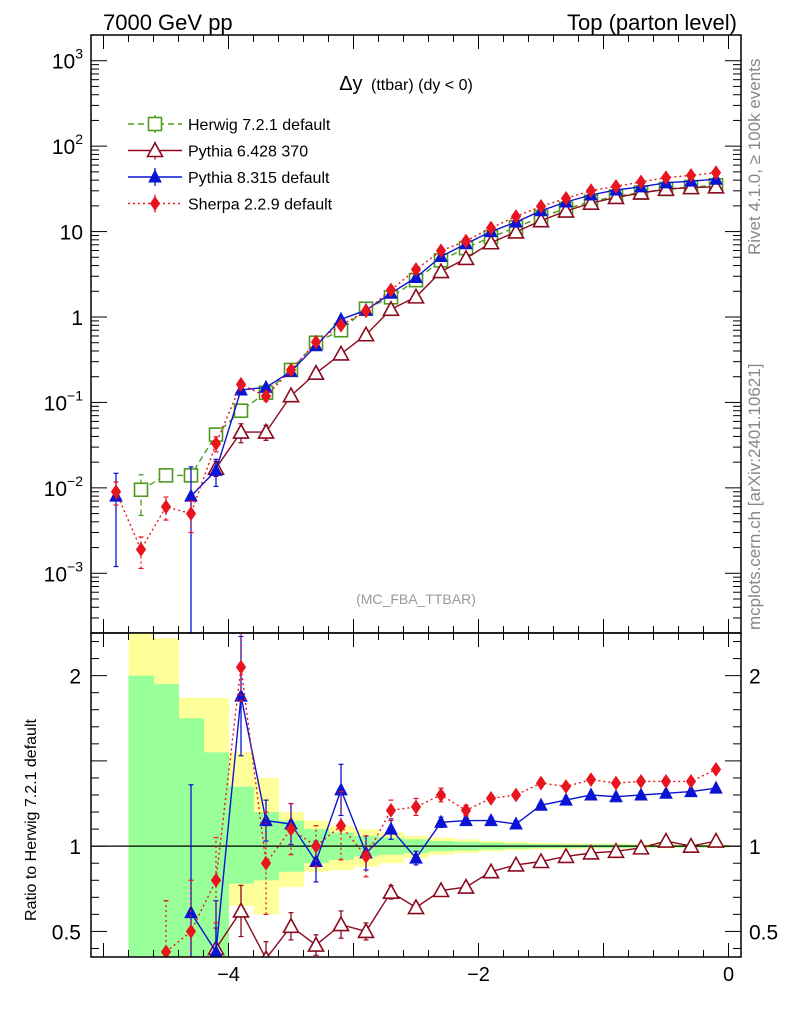 The image size is (786, 1024). What do you see at coordinates (168, 22) in the screenshot?
I see `header-collision-label: 7000 GeV pp` at bounding box center [168, 22].